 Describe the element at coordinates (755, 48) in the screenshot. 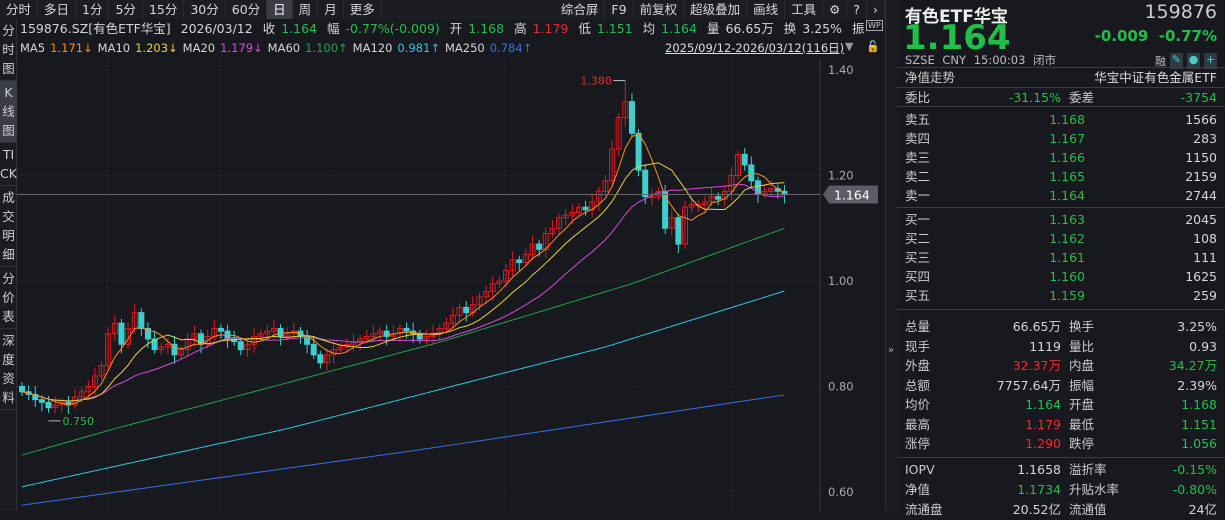

I see `date-range-selector: 2025/09/12-2026/03/12(116日)` at that location.